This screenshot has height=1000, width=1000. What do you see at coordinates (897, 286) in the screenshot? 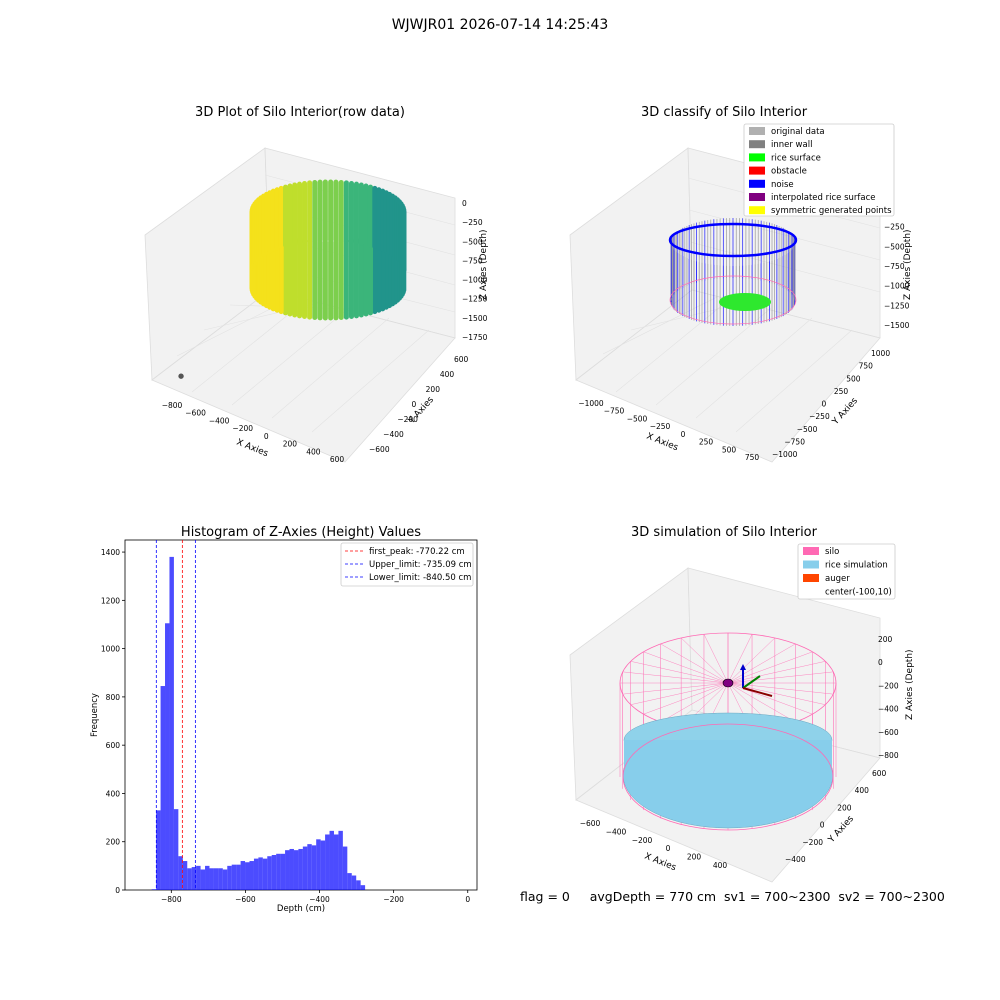
I see `classify-z-tick-label: −1000` at bounding box center [897, 286].